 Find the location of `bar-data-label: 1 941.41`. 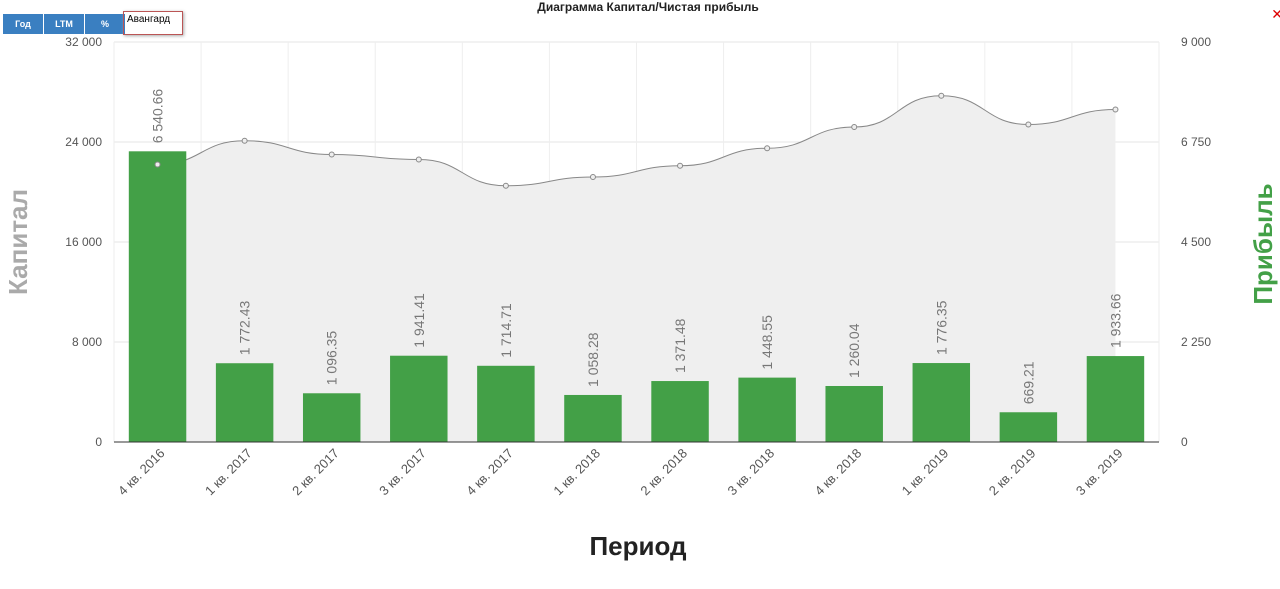

bar-data-label: 1 941.41 is located at coordinates (419, 320).